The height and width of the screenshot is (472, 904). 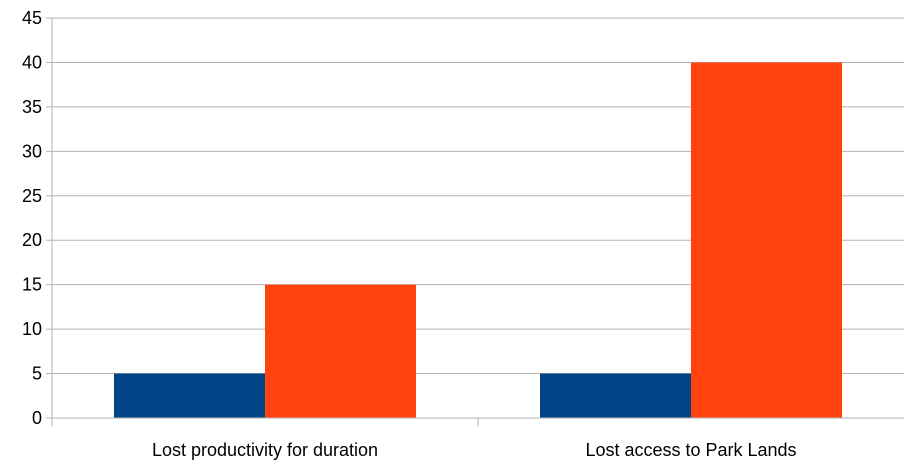 I want to click on x-category-label: Lost productivity for duration, so click(x=265, y=450).